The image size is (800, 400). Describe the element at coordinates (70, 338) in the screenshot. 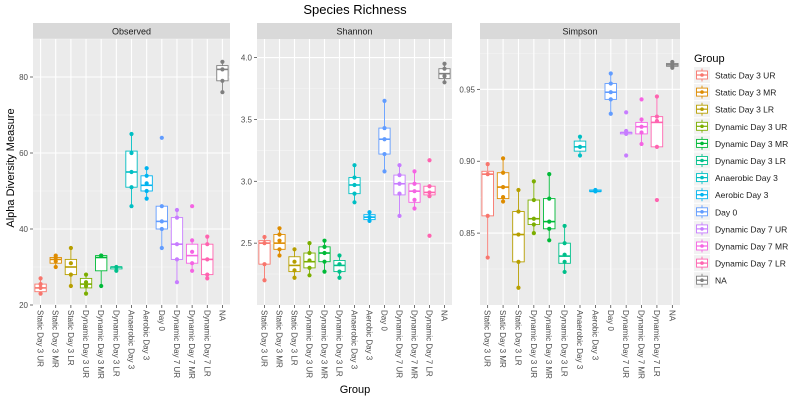

I see `x-tick-label-static-day-3-lr: Static Day 3 LR` at that location.